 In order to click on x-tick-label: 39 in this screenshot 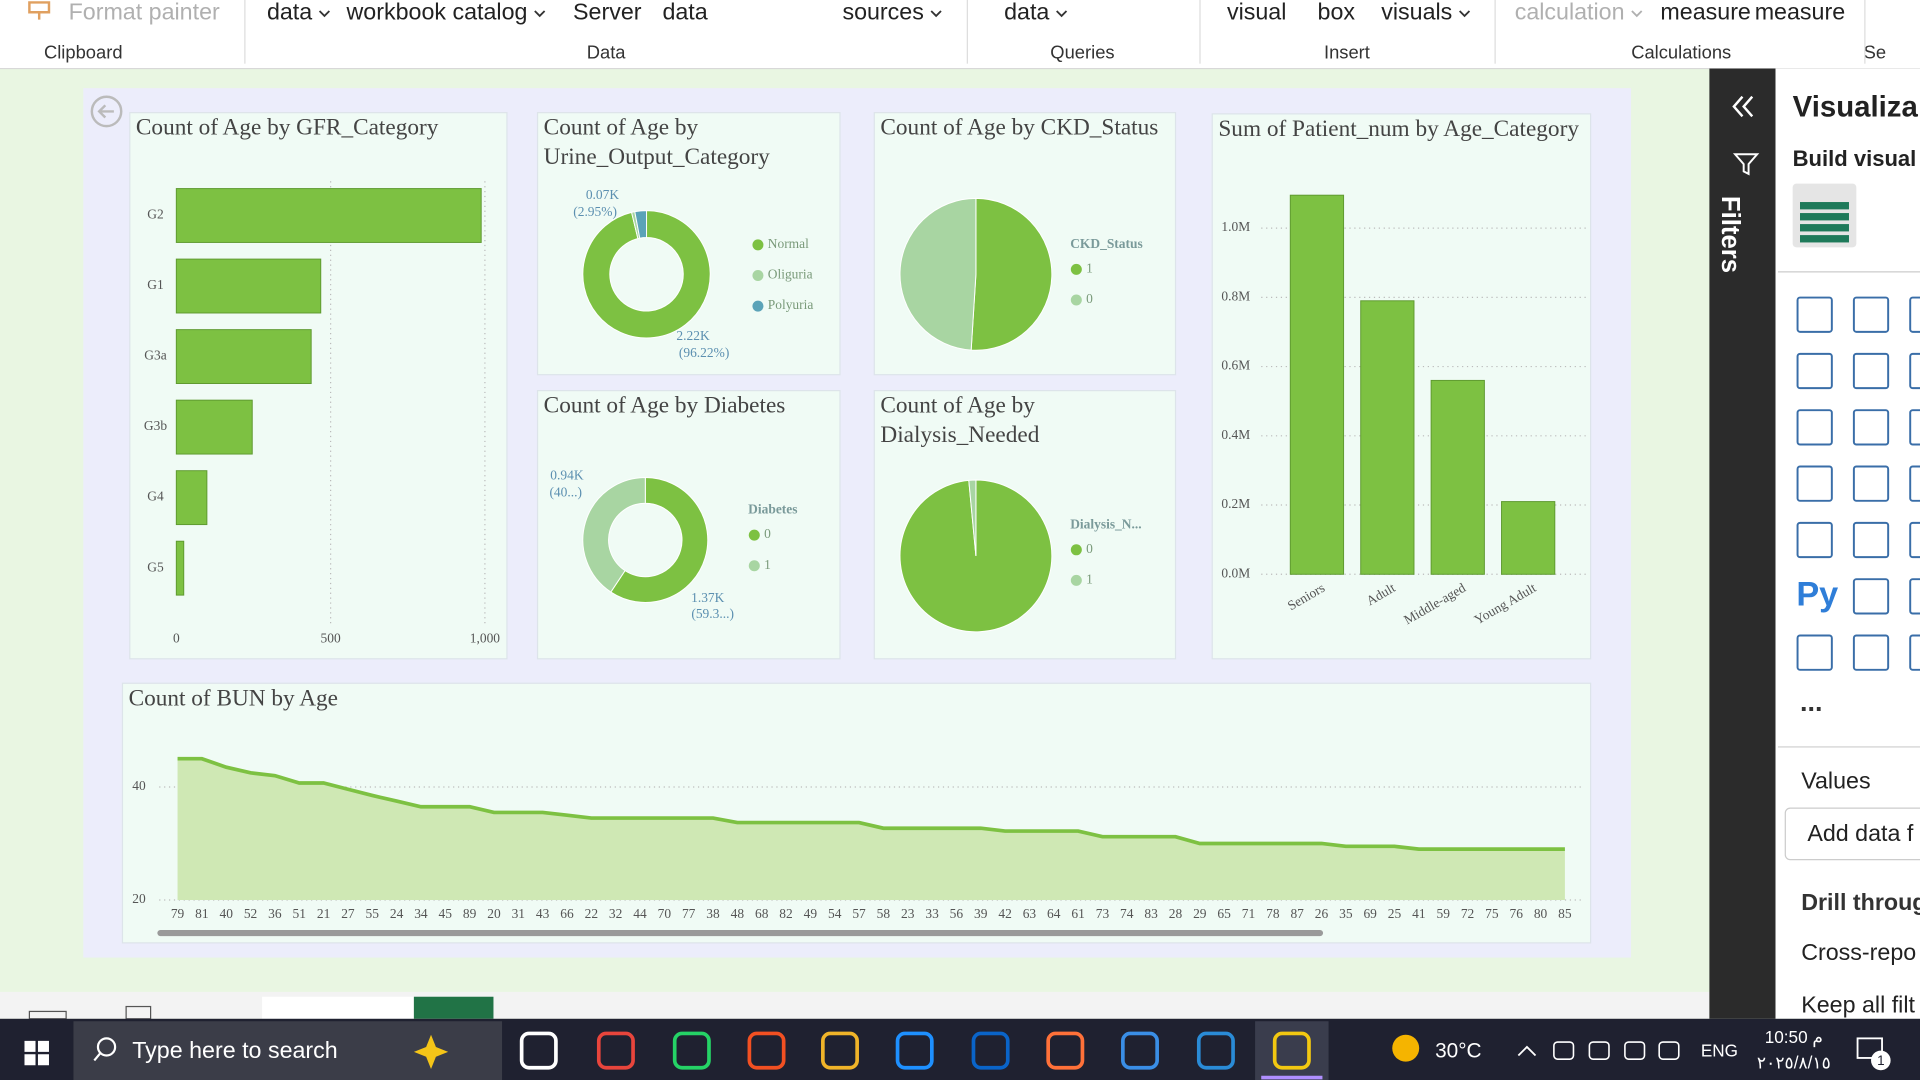, I will do `click(981, 913)`.